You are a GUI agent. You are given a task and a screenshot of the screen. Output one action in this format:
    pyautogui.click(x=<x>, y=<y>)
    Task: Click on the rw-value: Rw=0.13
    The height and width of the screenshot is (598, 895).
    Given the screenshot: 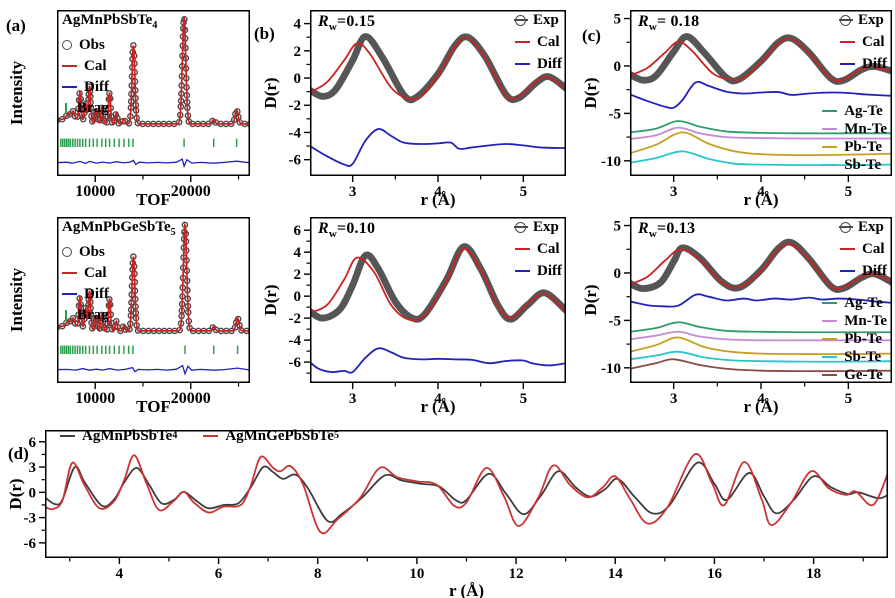 What is the action you would take?
    pyautogui.click(x=667, y=230)
    